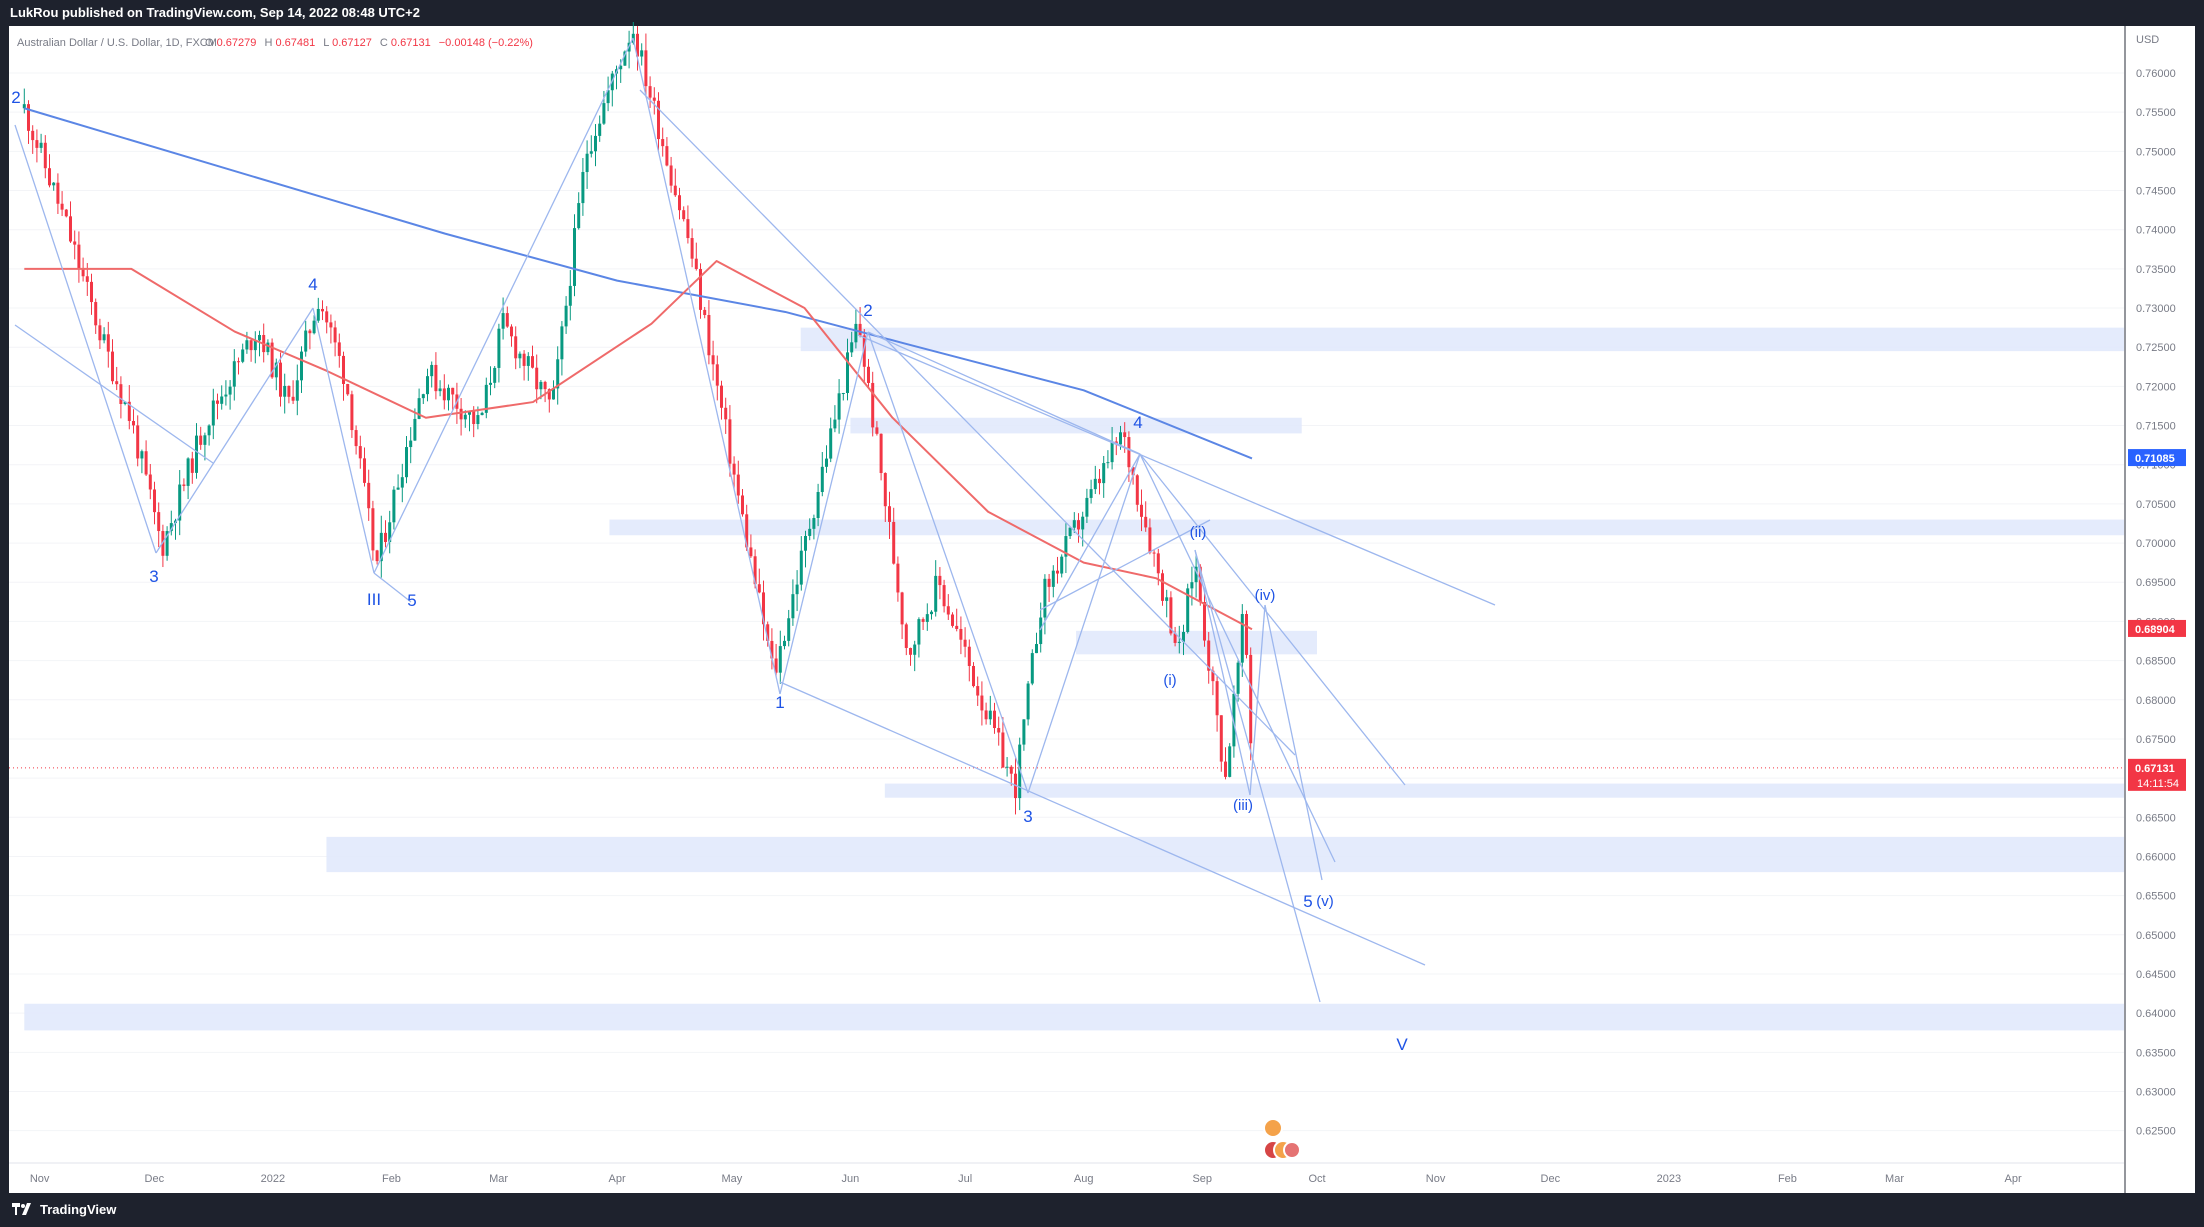  What do you see at coordinates (1436, 1179) in the screenshot?
I see `time-tick-label: Nov` at bounding box center [1436, 1179].